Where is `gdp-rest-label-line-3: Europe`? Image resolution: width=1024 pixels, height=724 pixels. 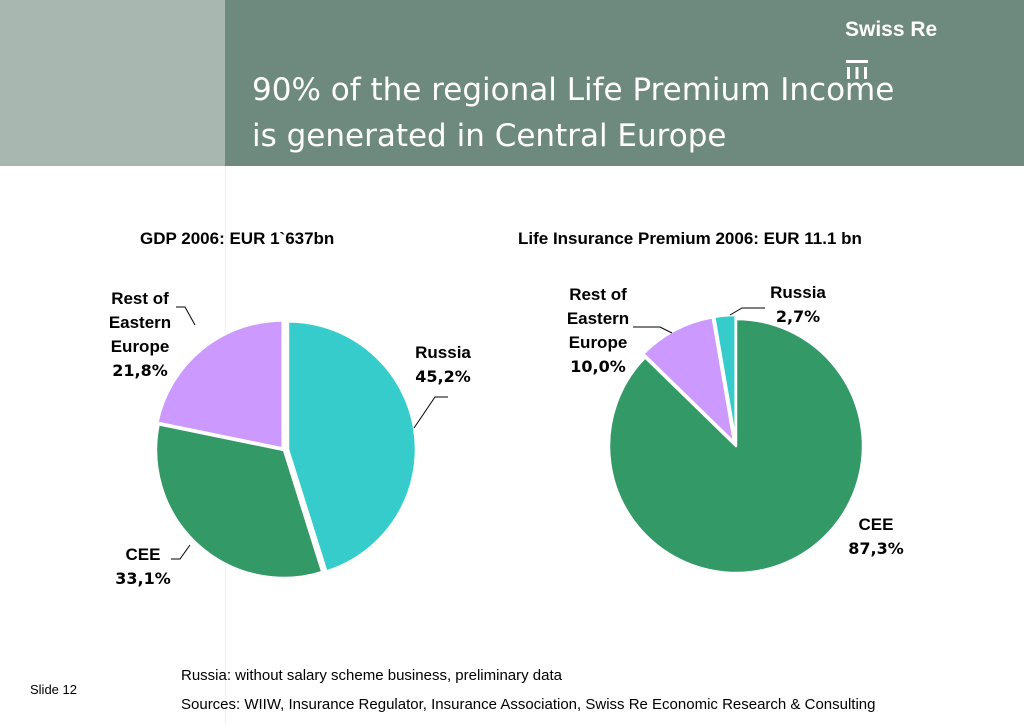
gdp-rest-label-line-3: Europe is located at coordinates (140, 346).